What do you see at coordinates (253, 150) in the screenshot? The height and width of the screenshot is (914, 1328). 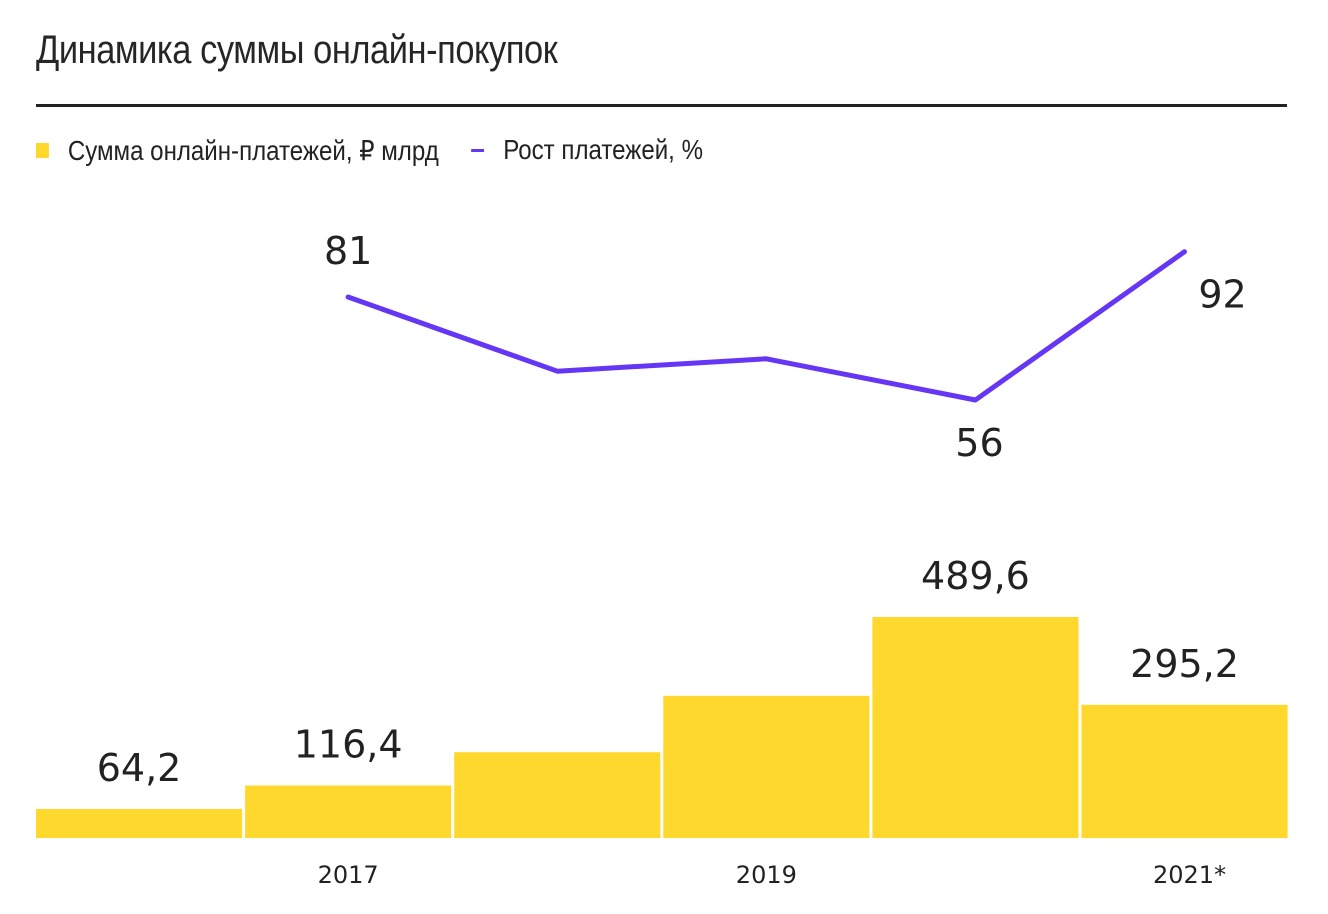 I see `legend-label-sum: Сумма онлайн-платежей, ₽ млрд` at bounding box center [253, 150].